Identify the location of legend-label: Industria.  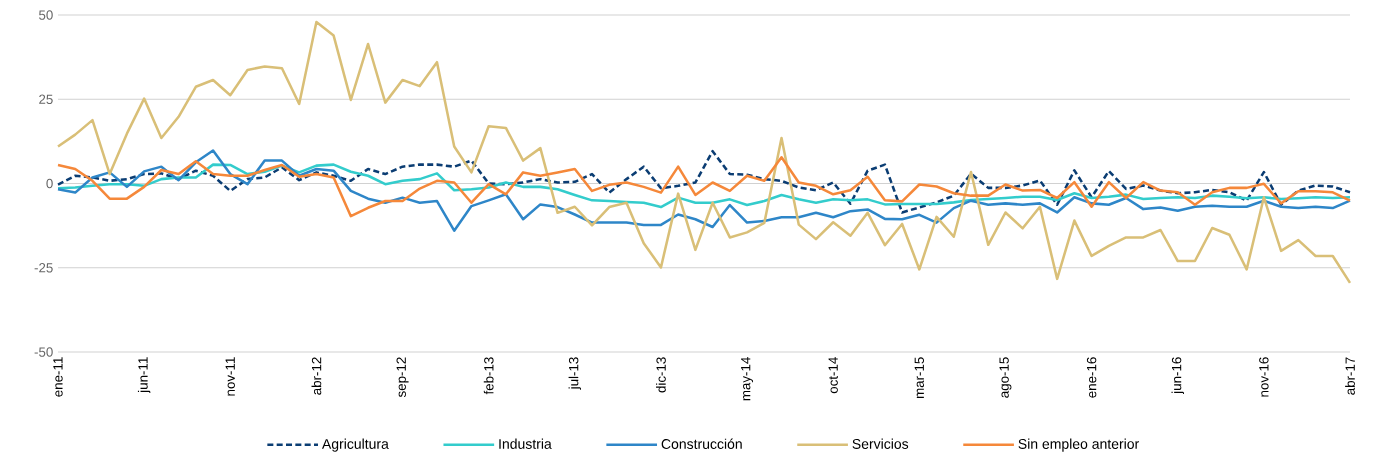
(525, 443).